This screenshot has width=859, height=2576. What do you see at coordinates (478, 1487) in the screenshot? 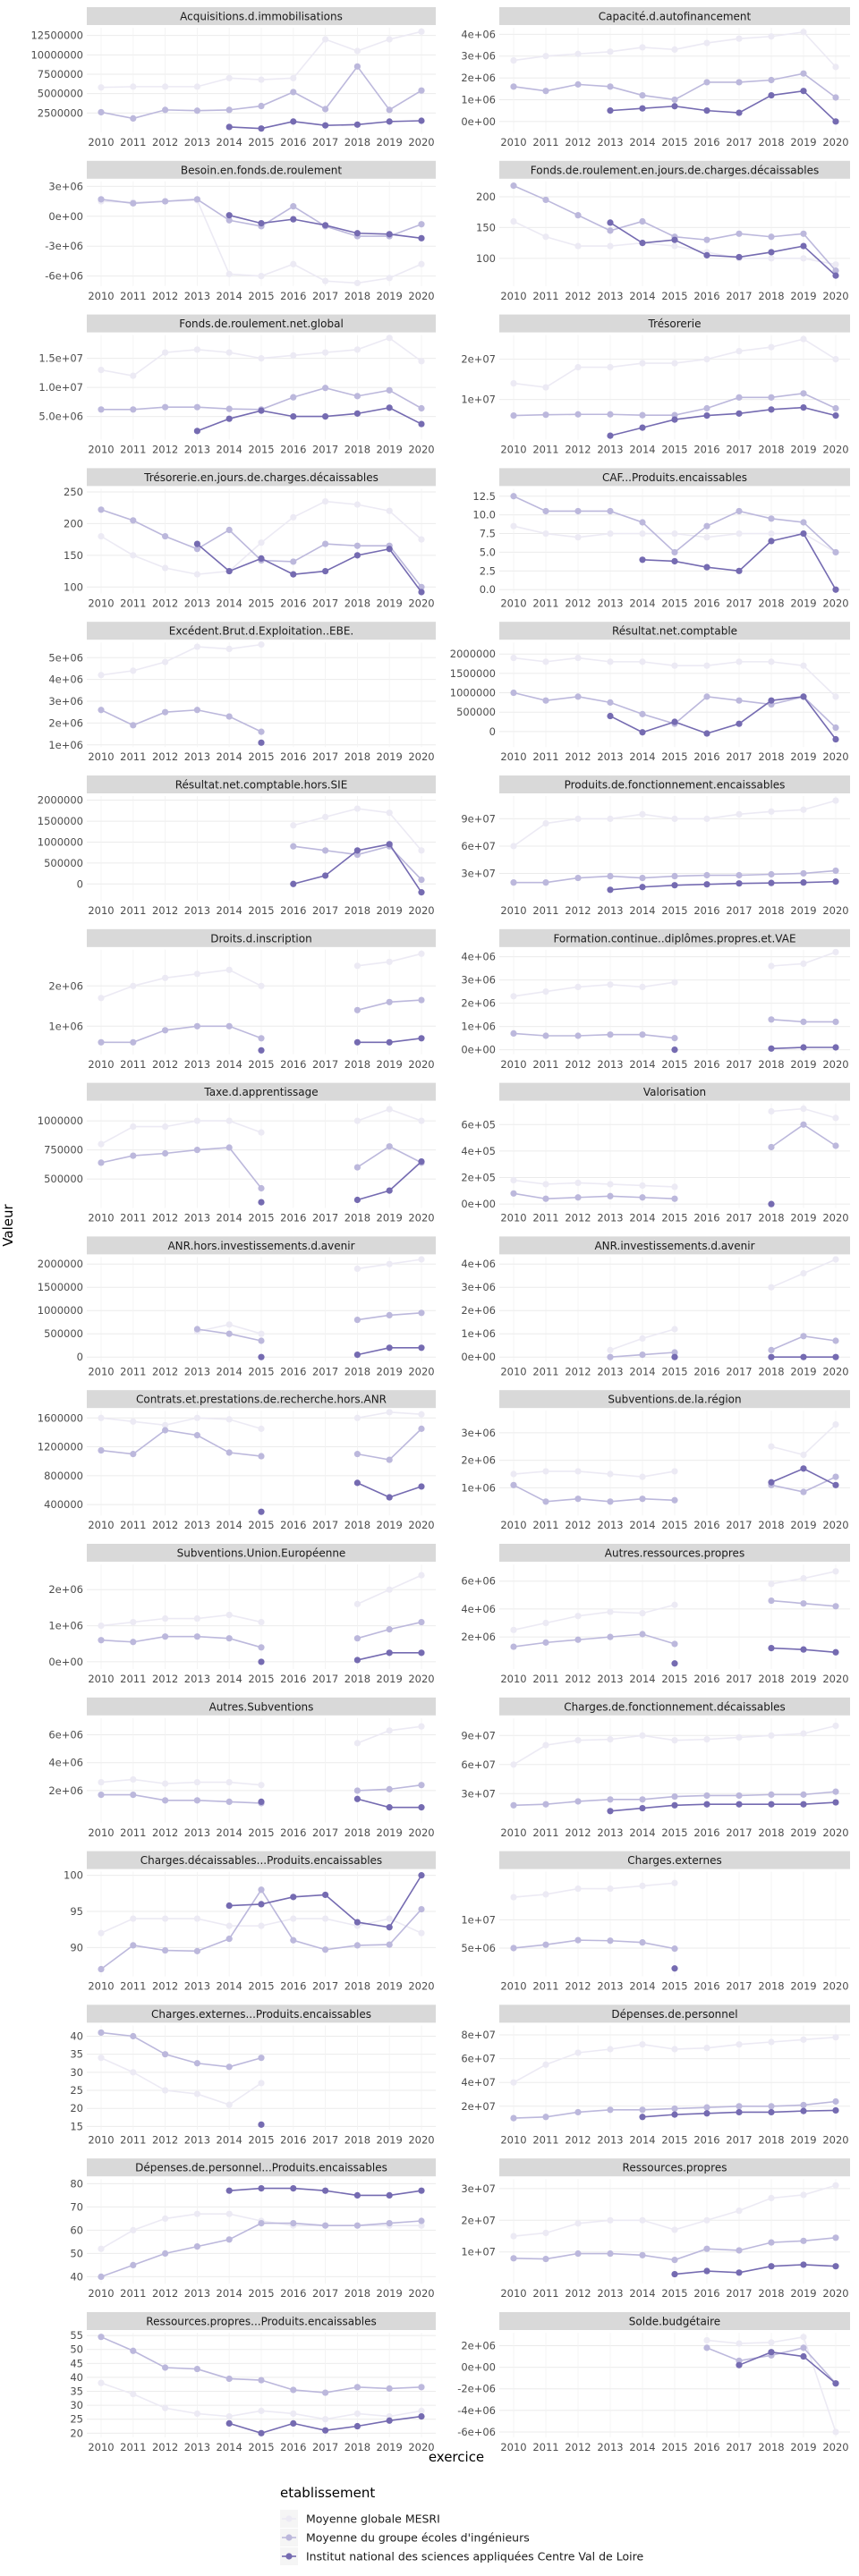
I see `y-tick-label: 1e+06` at bounding box center [478, 1487].